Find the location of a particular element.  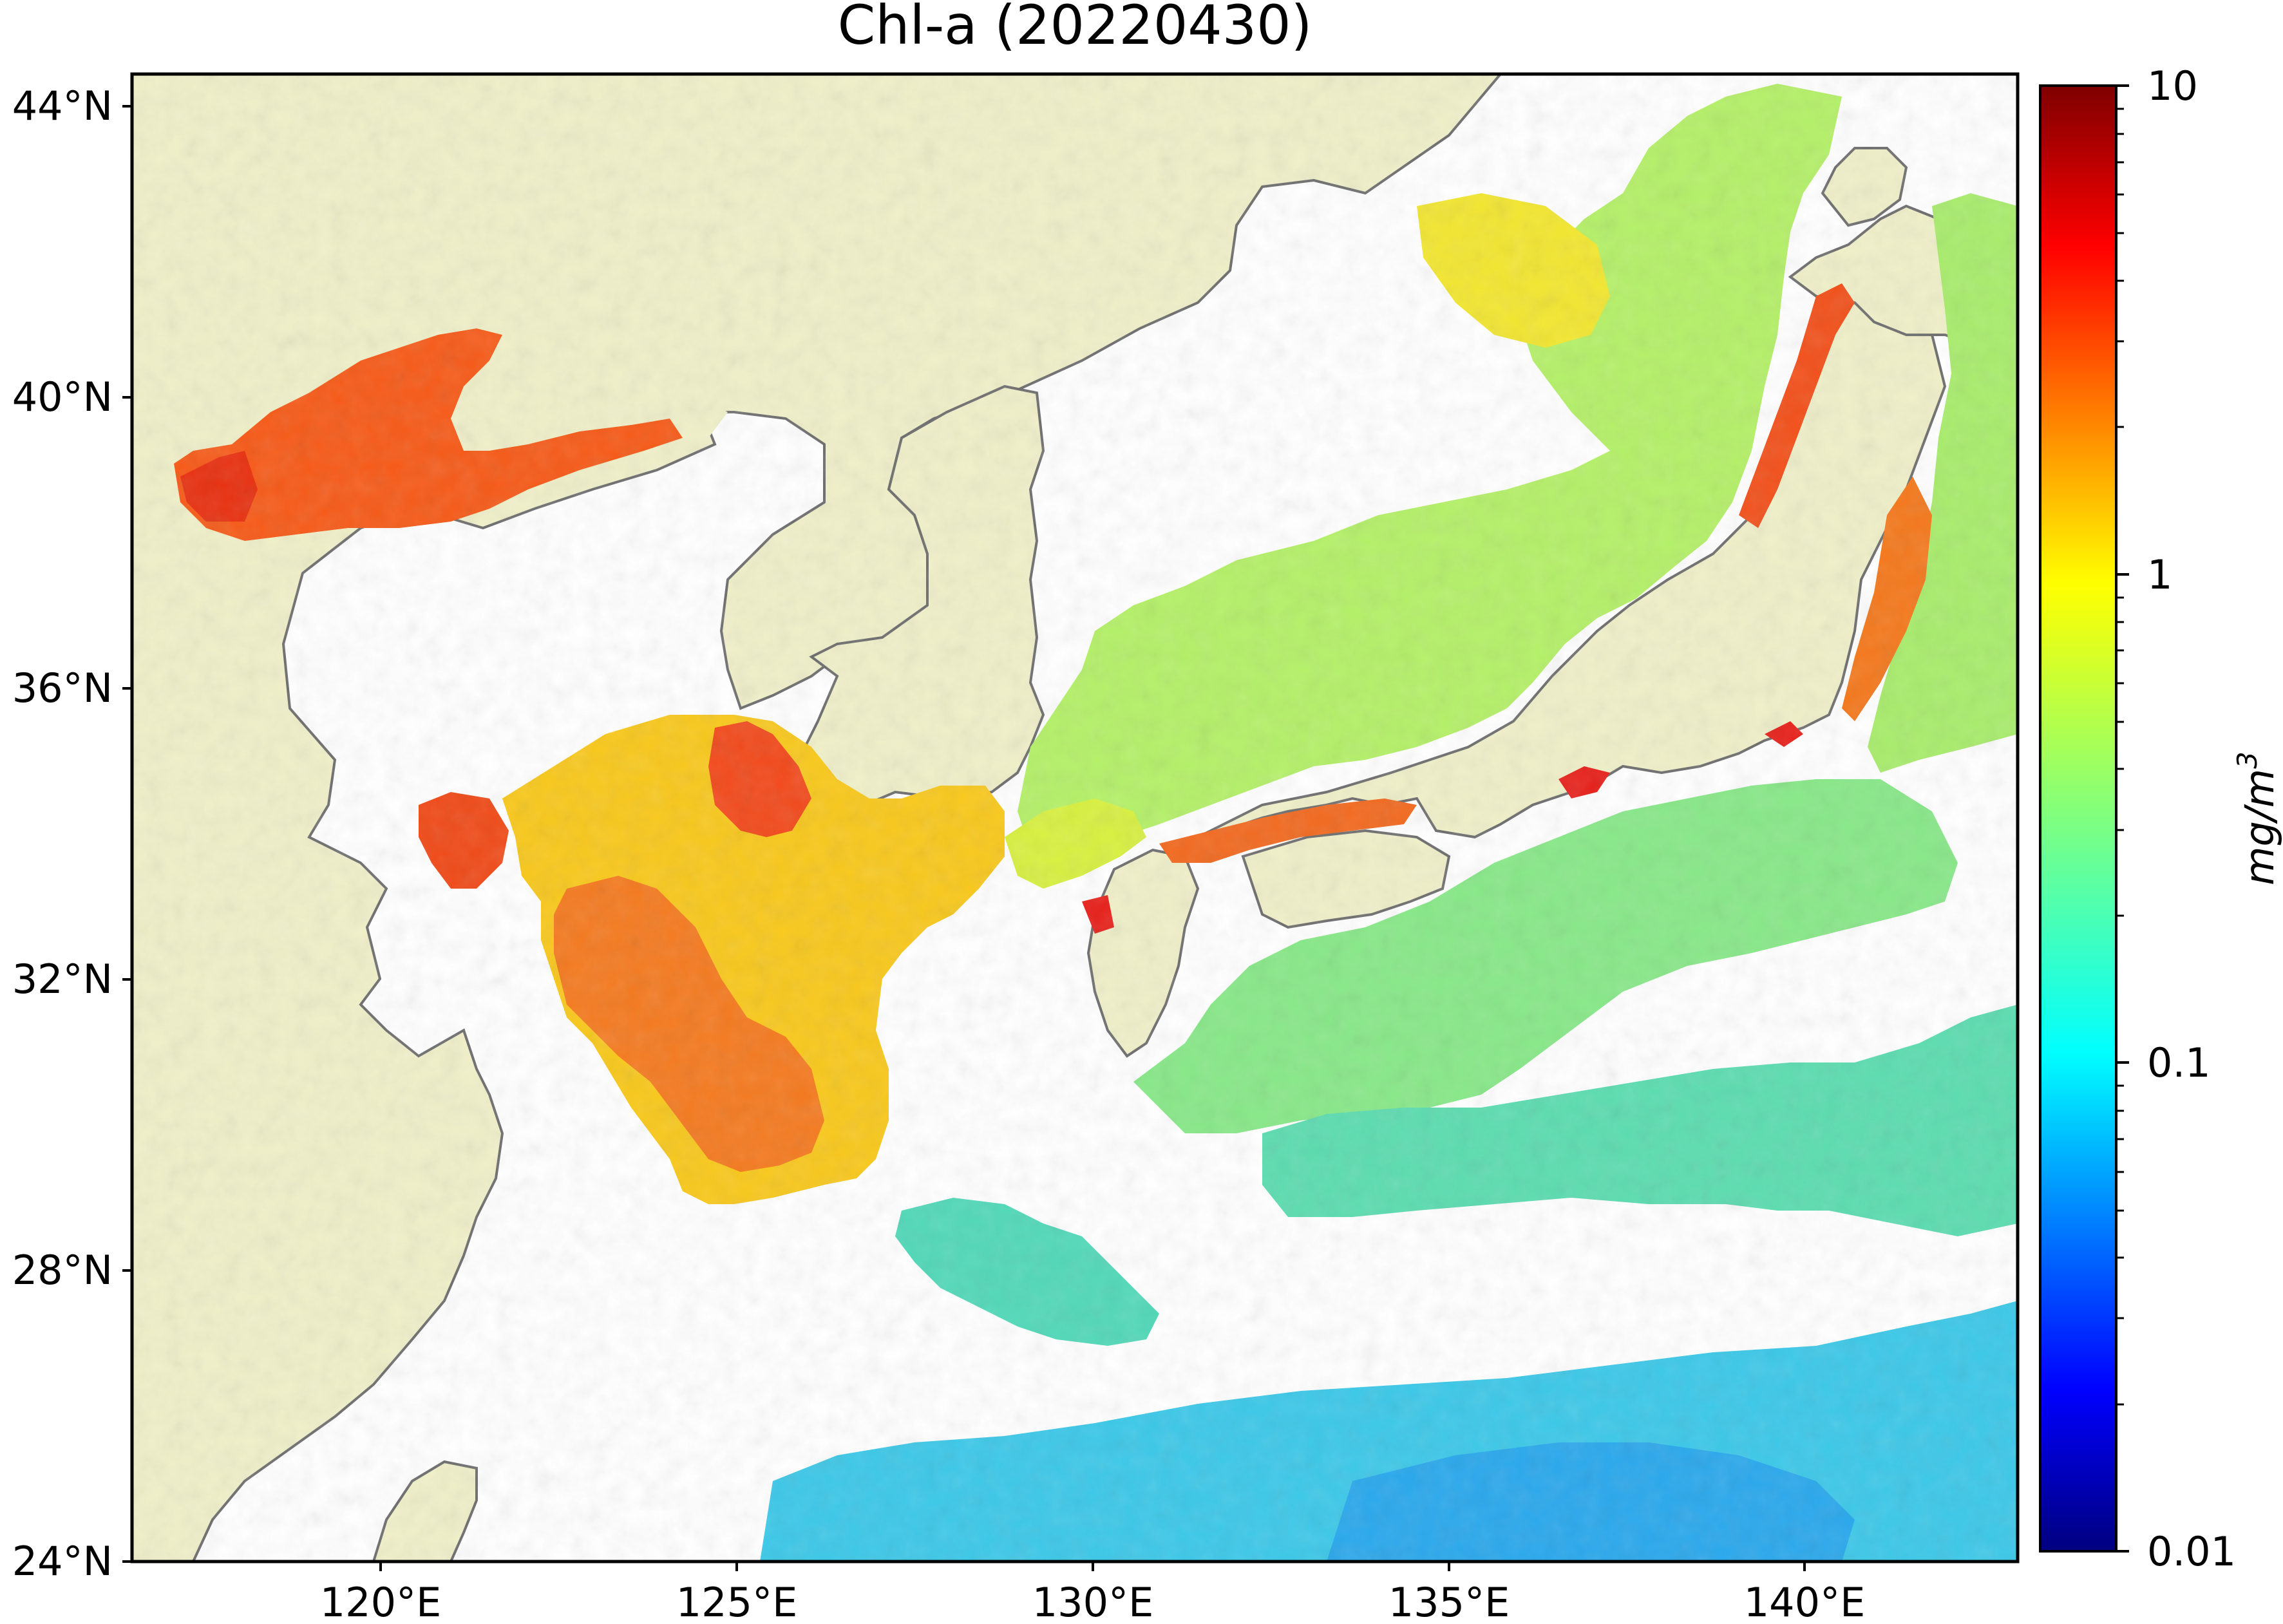

lat-label-24: 24°N is located at coordinates (62, 1561).